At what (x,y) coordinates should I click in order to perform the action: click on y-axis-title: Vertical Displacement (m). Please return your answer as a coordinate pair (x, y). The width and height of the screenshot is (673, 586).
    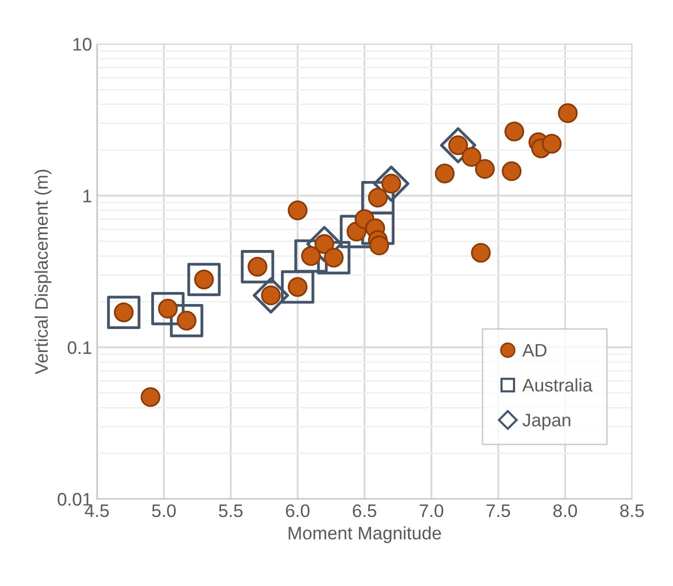
    Looking at the image, I should click on (43, 272).